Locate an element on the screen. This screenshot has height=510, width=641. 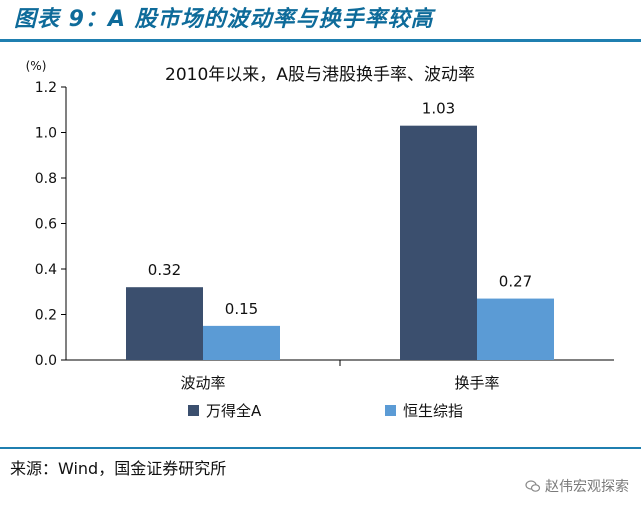
watermark: 赵伟宏观探索 is located at coordinates (577, 486).